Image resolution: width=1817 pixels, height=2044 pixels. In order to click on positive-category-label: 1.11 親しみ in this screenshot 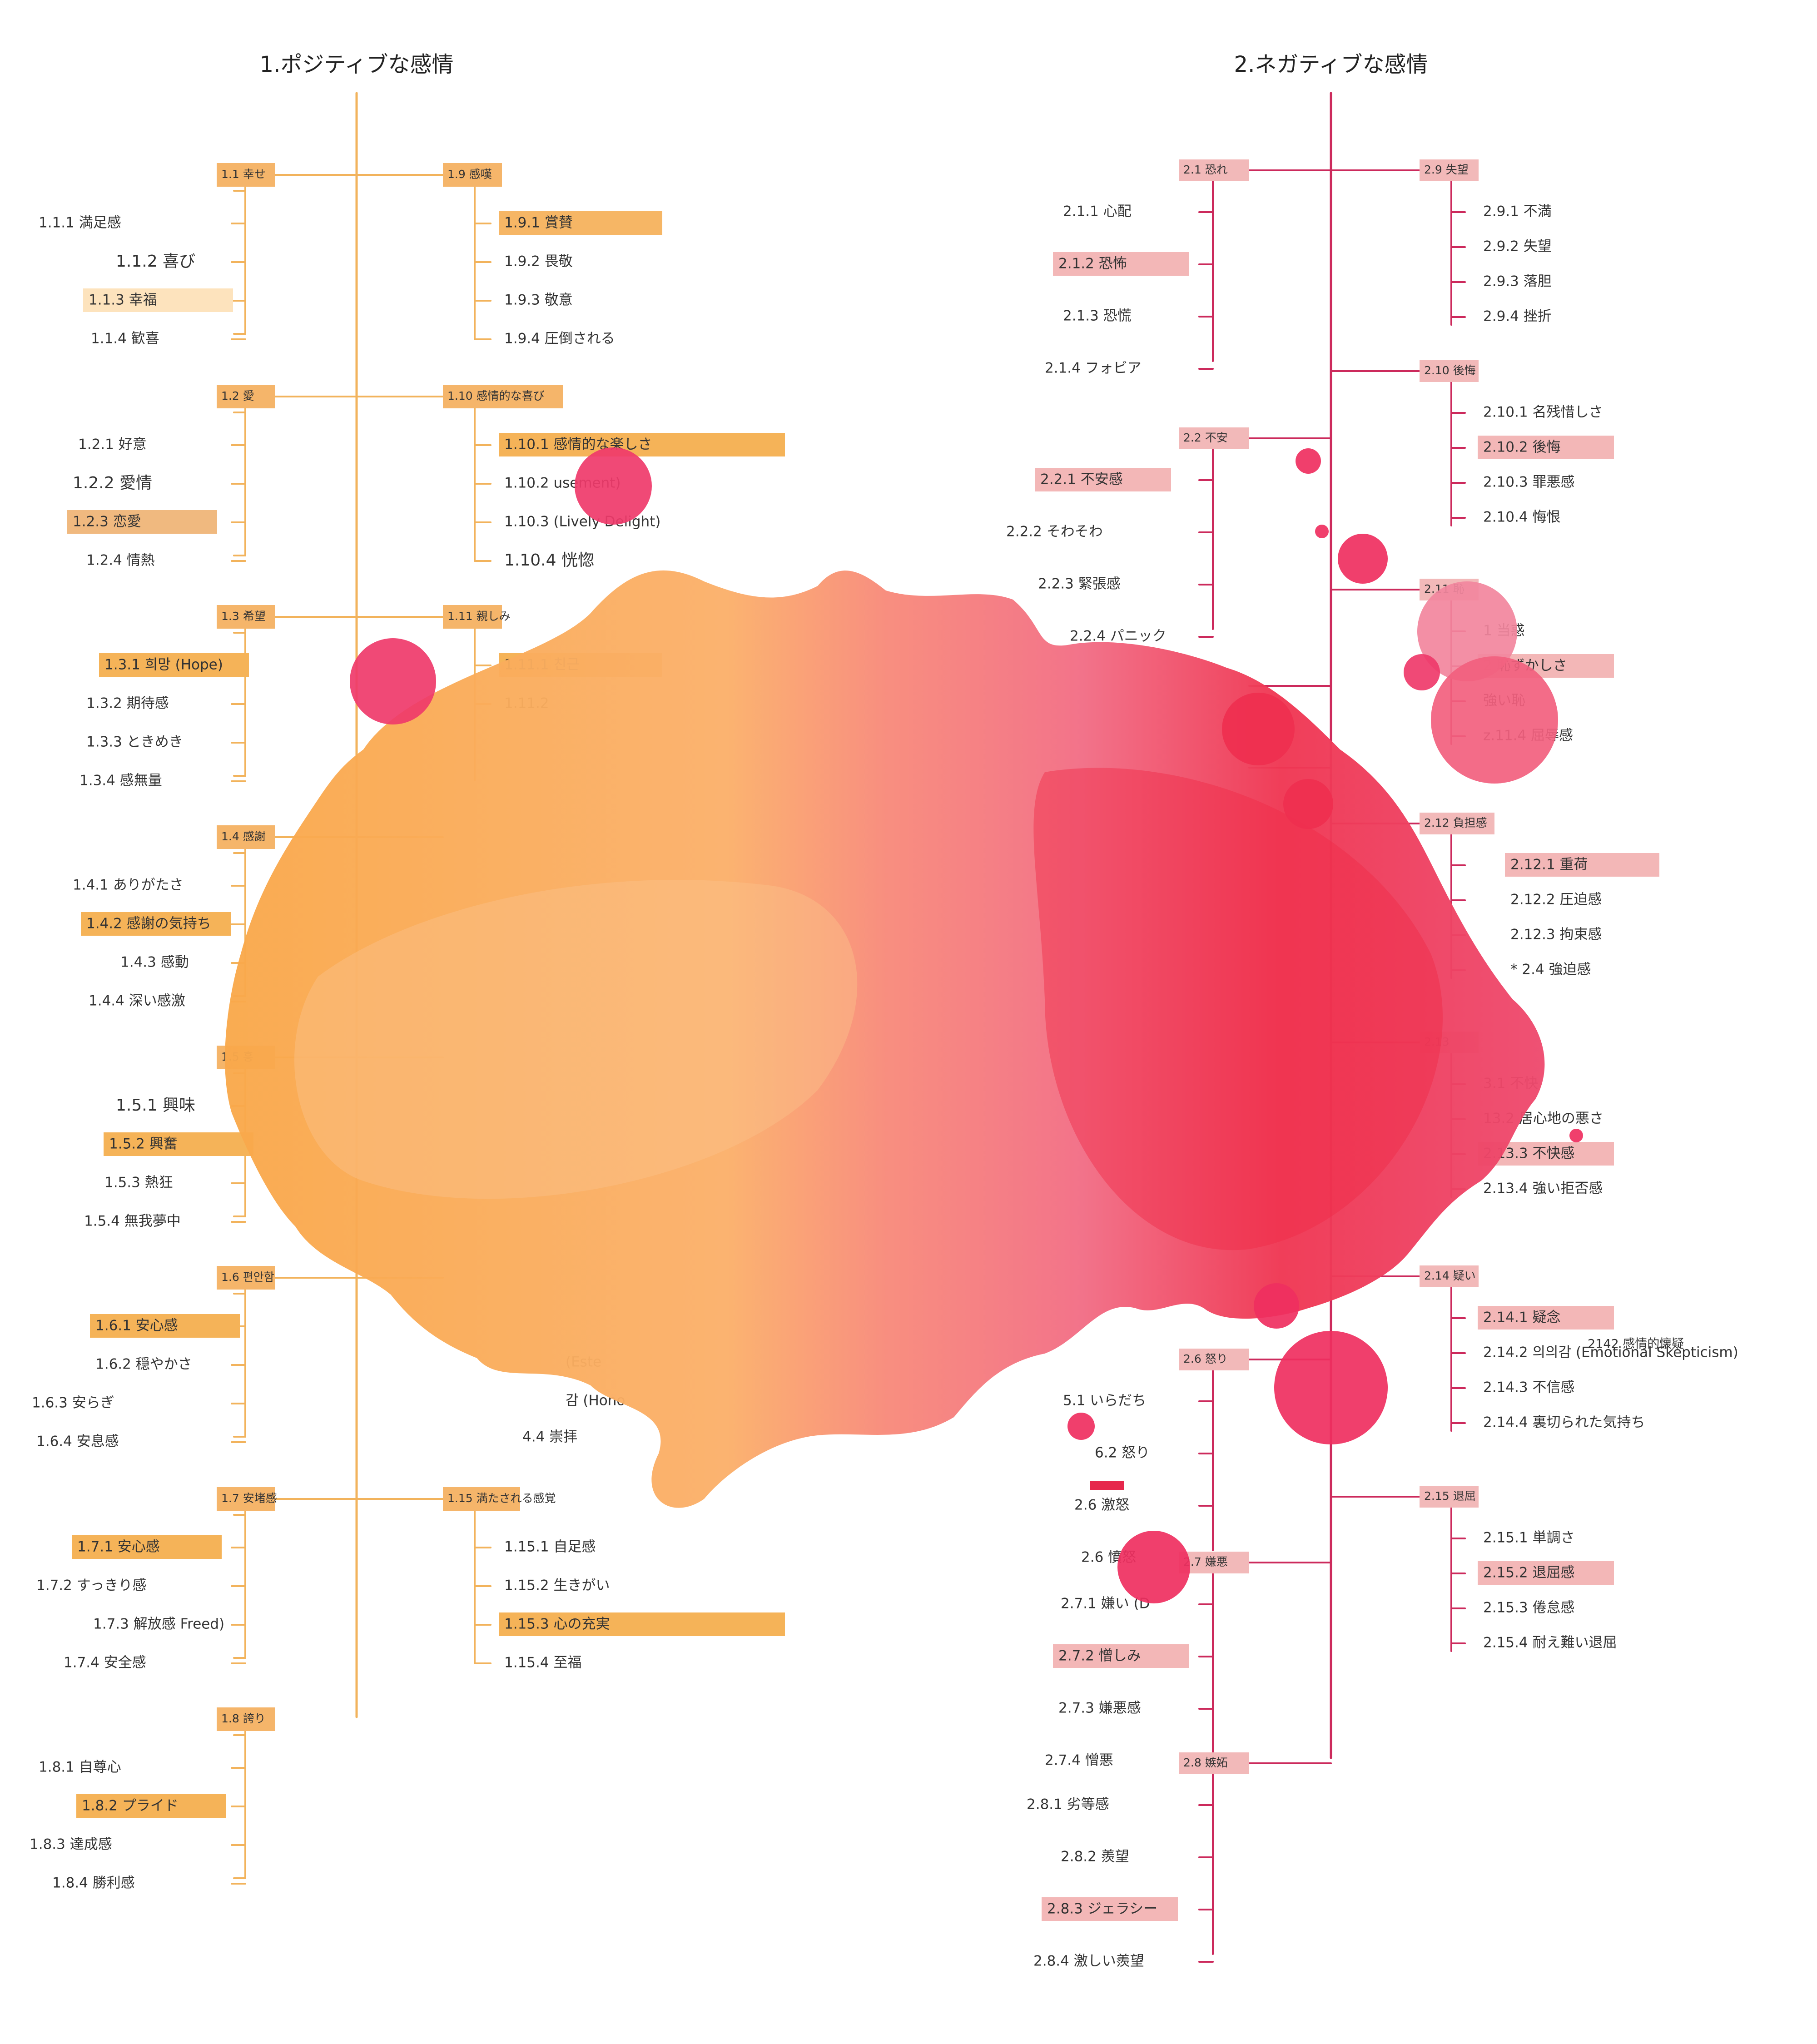, I will do `click(479, 616)`.